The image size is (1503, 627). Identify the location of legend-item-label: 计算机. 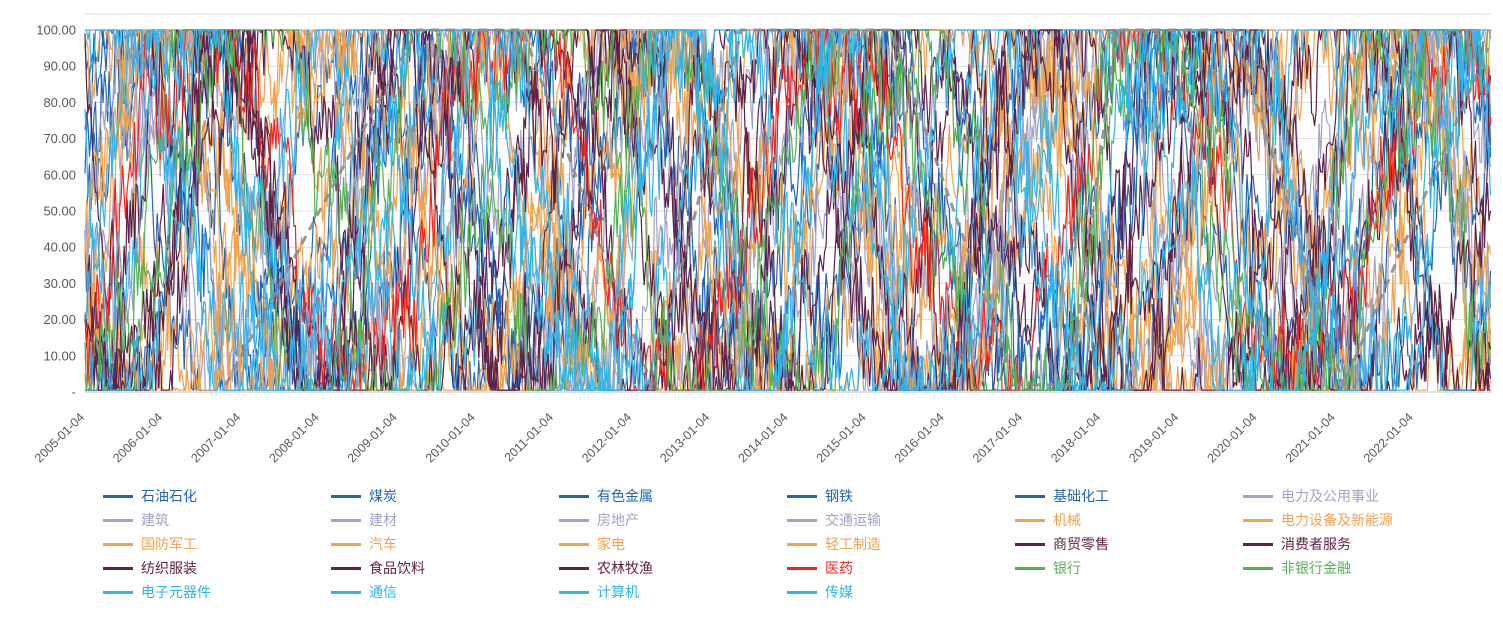
(618, 592).